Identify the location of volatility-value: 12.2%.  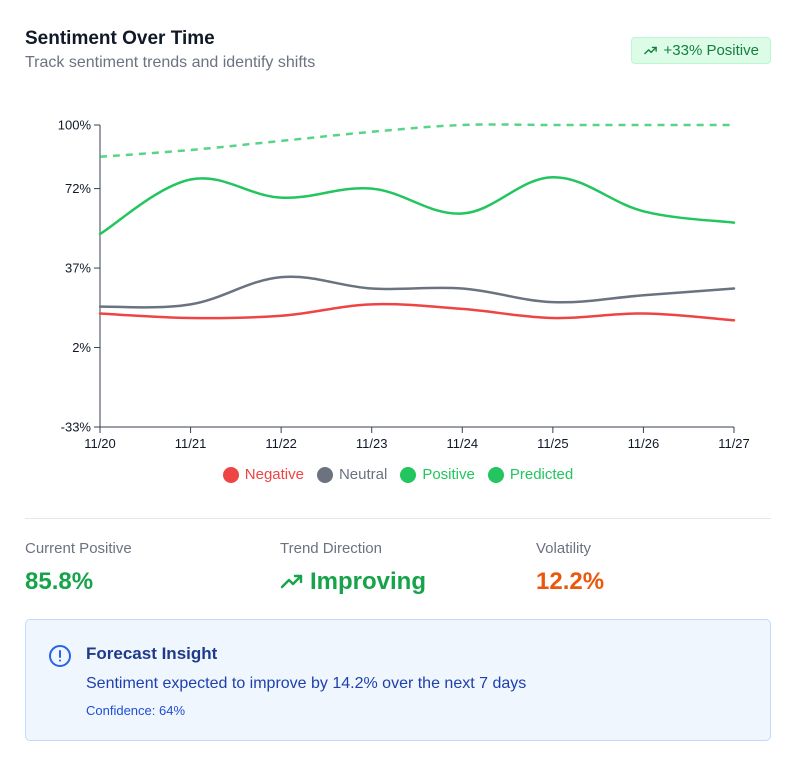
(570, 581).